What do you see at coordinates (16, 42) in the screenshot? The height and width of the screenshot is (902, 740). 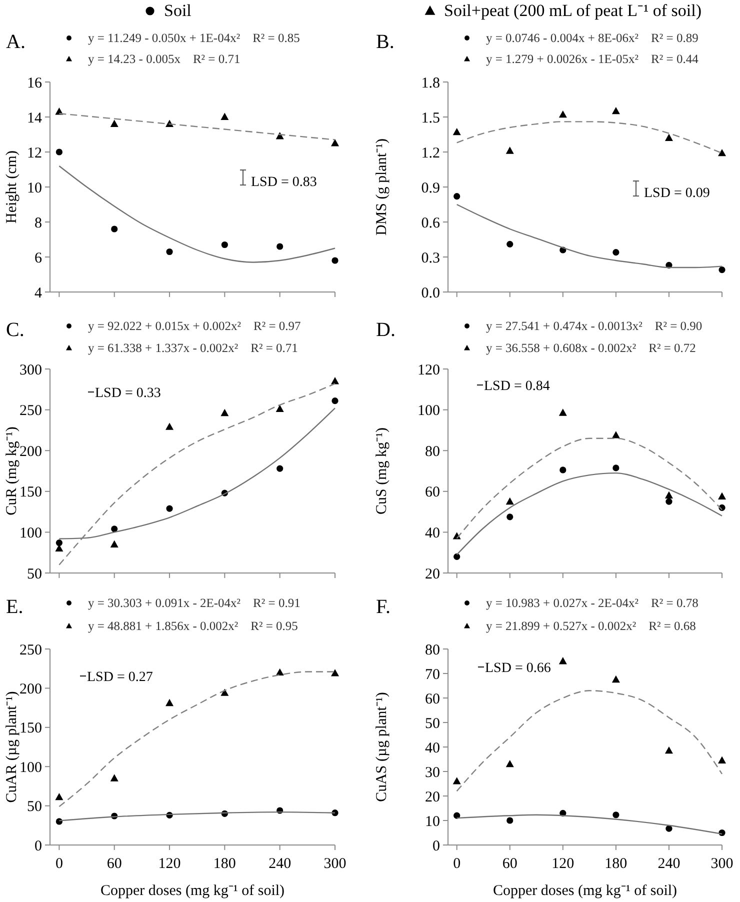 I see `chart-title: A.` at bounding box center [16, 42].